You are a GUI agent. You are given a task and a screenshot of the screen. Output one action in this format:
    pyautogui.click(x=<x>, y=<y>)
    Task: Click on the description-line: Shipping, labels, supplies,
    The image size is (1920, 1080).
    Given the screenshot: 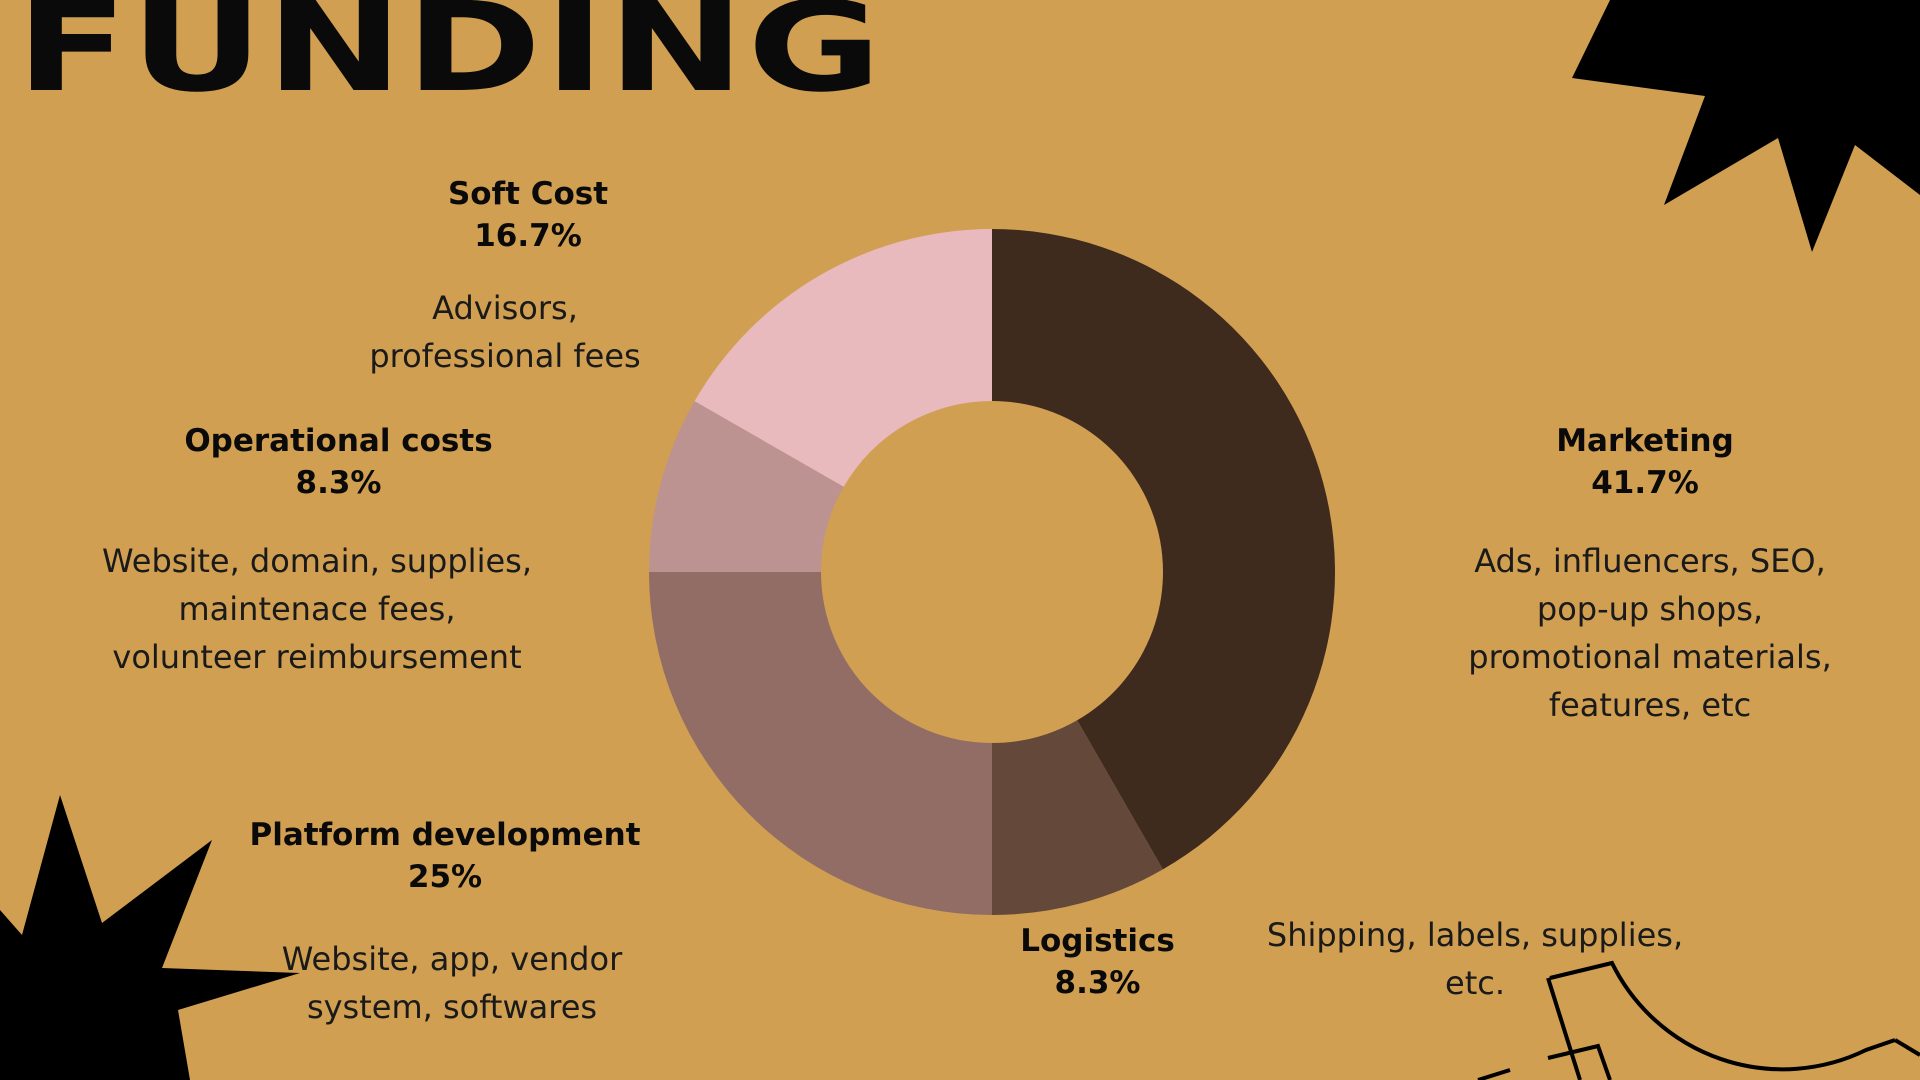 What is the action you would take?
    pyautogui.click(x=1475, y=935)
    